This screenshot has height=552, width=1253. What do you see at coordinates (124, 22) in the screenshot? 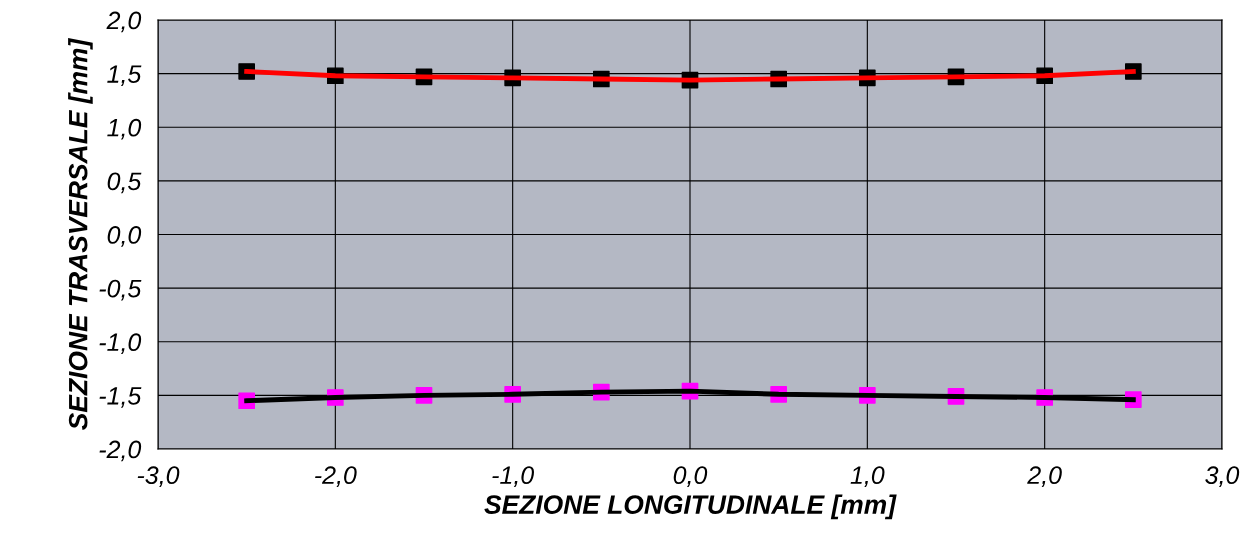
I see `y-tick-label: 2,0` at bounding box center [124, 22].